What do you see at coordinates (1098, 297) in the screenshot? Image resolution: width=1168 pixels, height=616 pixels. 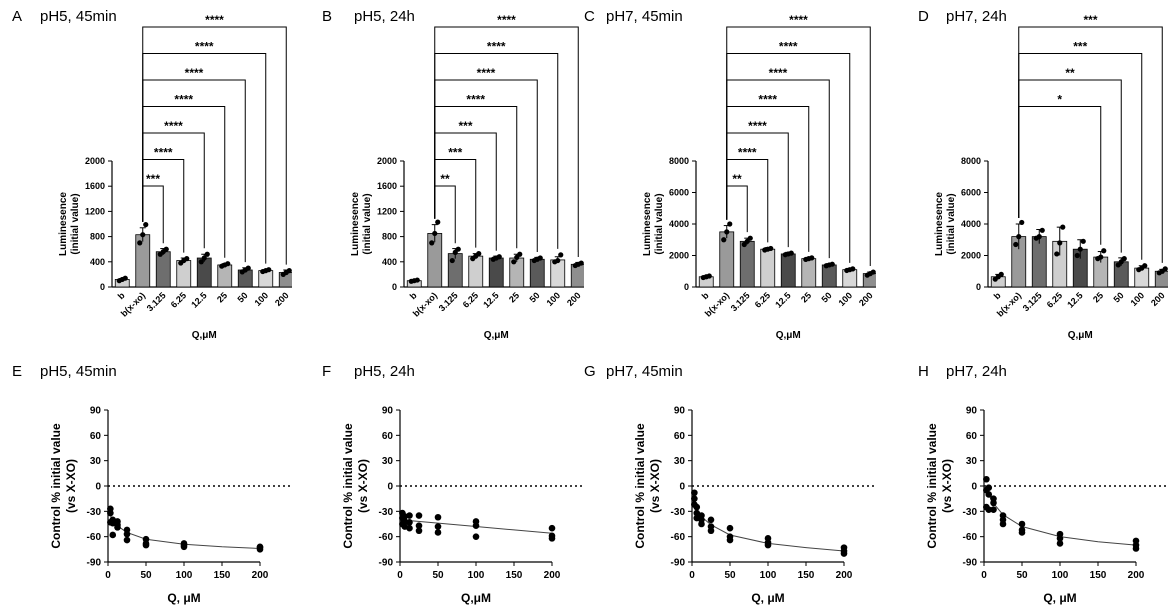 I see `x-tick-label: 25` at bounding box center [1098, 297].